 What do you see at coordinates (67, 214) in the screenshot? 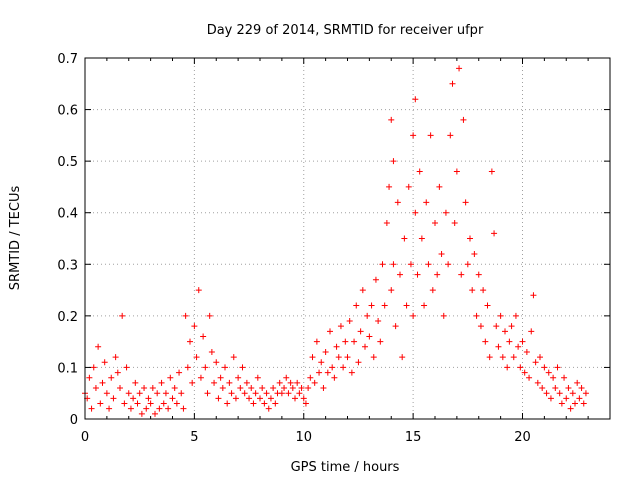
I see `y-tick-label: 0.4` at bounding box center [67, 214].